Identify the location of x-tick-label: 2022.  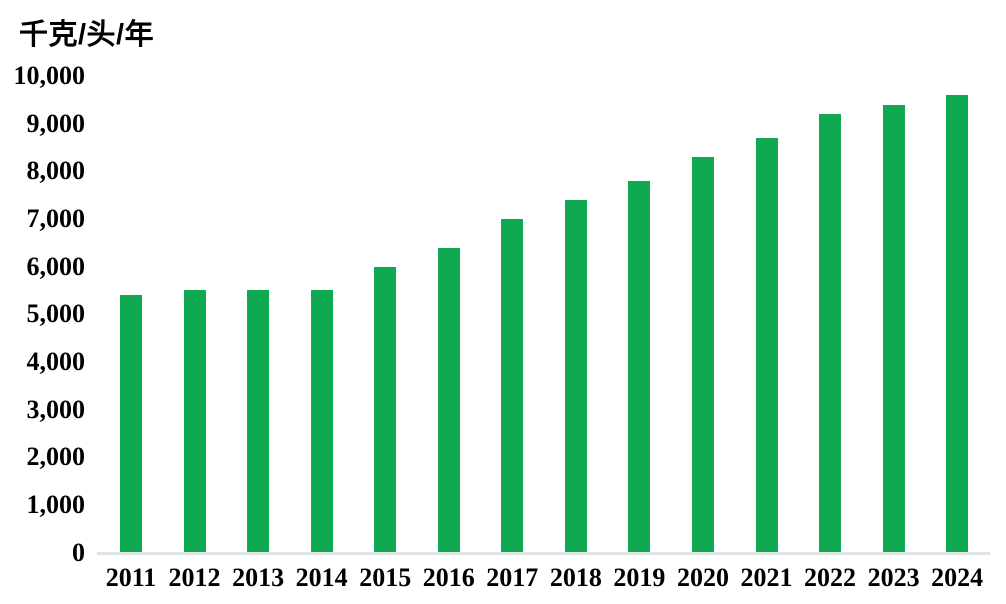
(830, 577).